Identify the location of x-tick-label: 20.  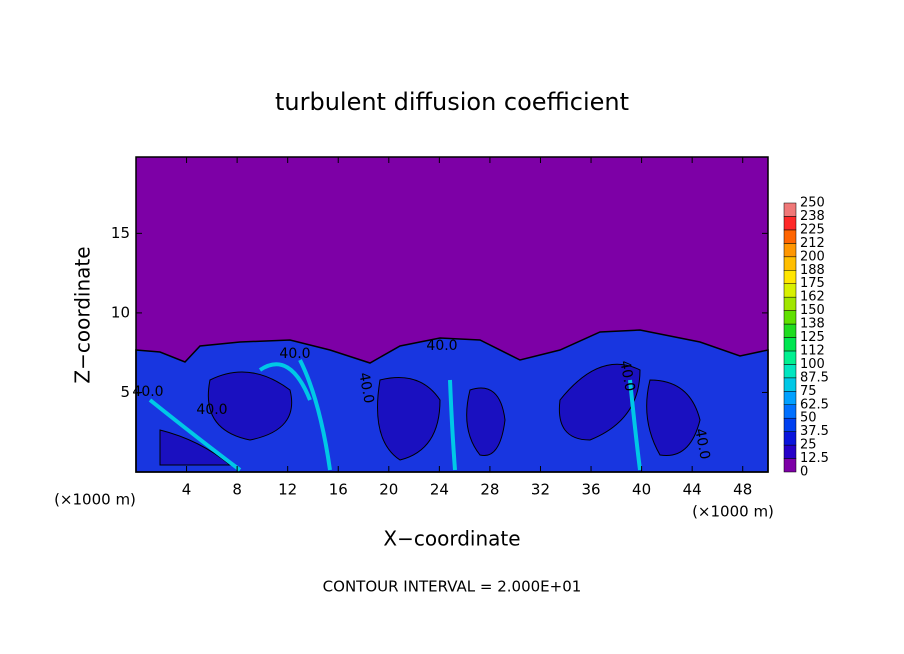
(388, 490).